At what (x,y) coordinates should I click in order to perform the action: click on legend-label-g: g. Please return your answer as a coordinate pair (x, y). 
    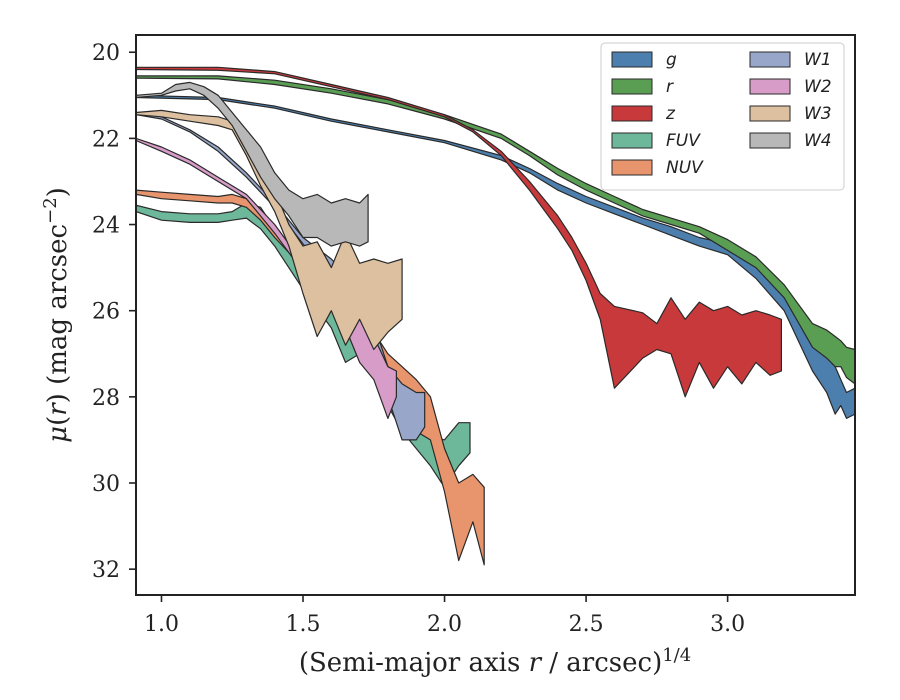
    Looking at the image, I should click on (671, 60).